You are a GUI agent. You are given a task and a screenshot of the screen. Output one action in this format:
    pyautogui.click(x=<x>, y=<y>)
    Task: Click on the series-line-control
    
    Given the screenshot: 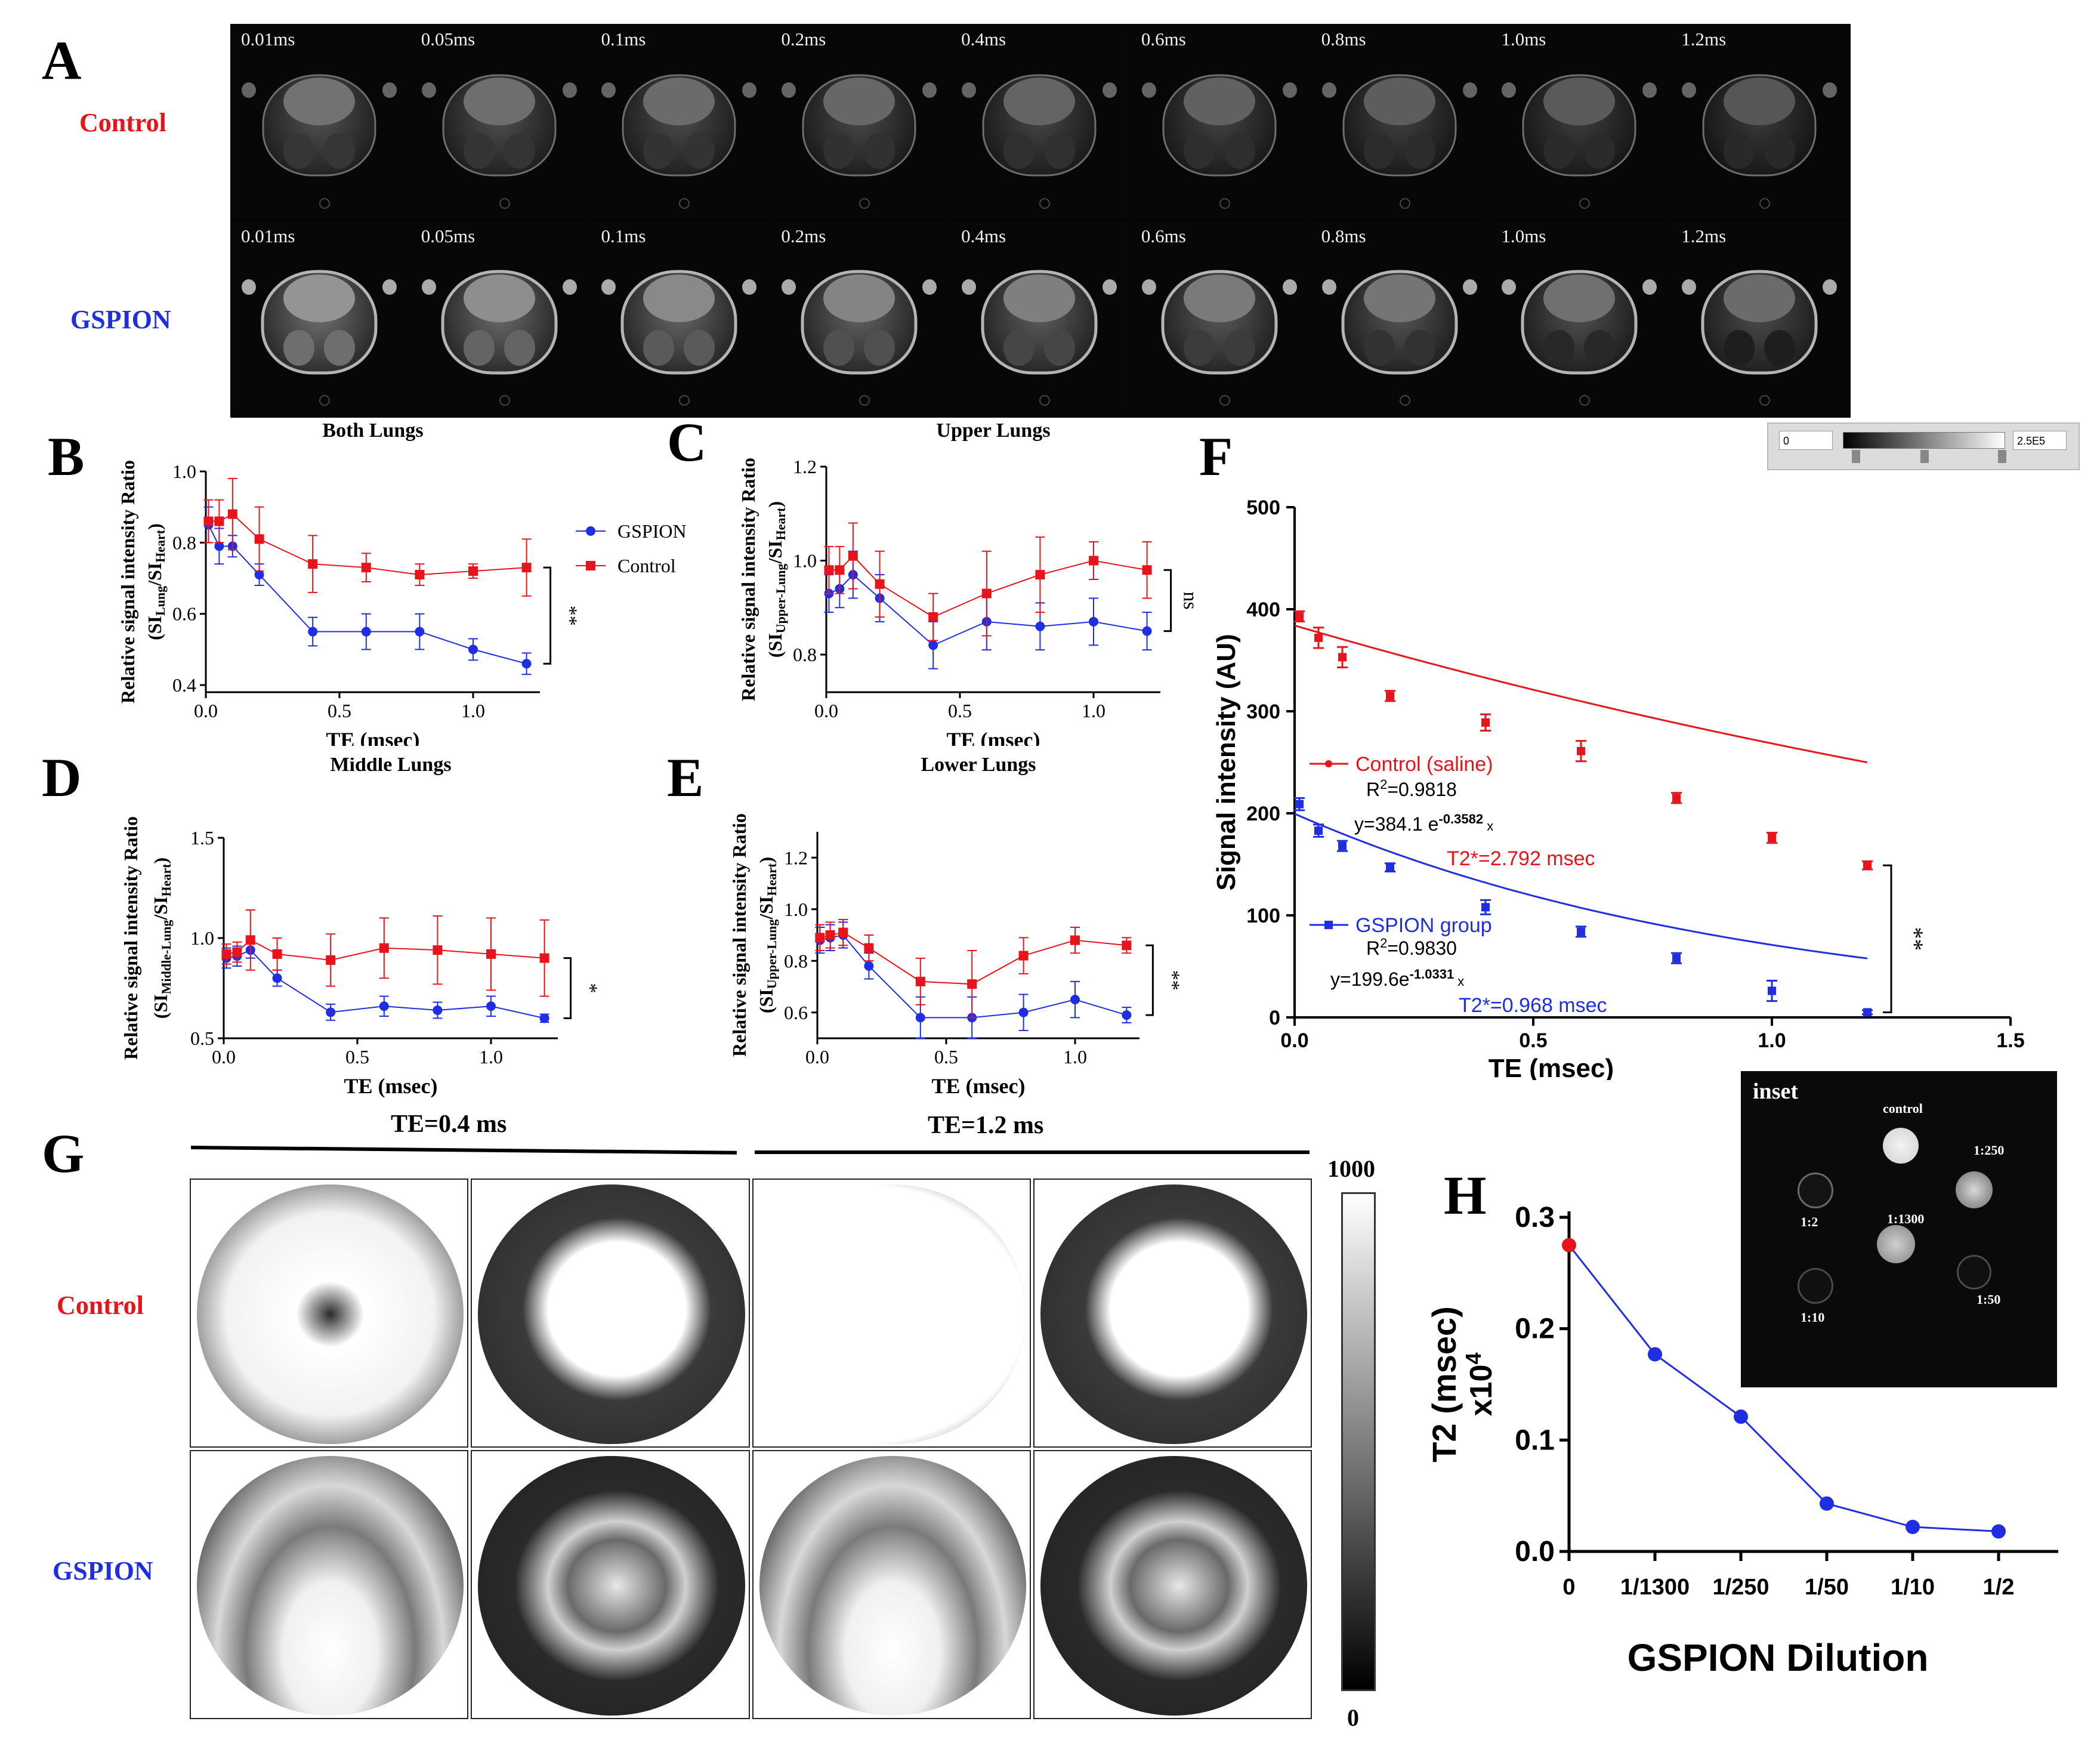 What is the action you would take?
    pyautogui.click(x=973, y=958)
    